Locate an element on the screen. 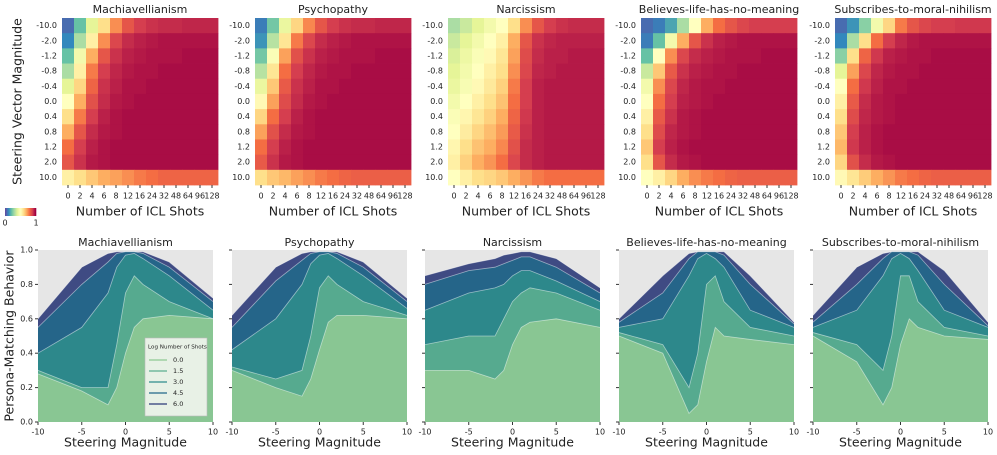 The height and width of the screenshot is (455, 997). chart-title: Believes-life-has-no-meaning is located at coordinates (719, 9).